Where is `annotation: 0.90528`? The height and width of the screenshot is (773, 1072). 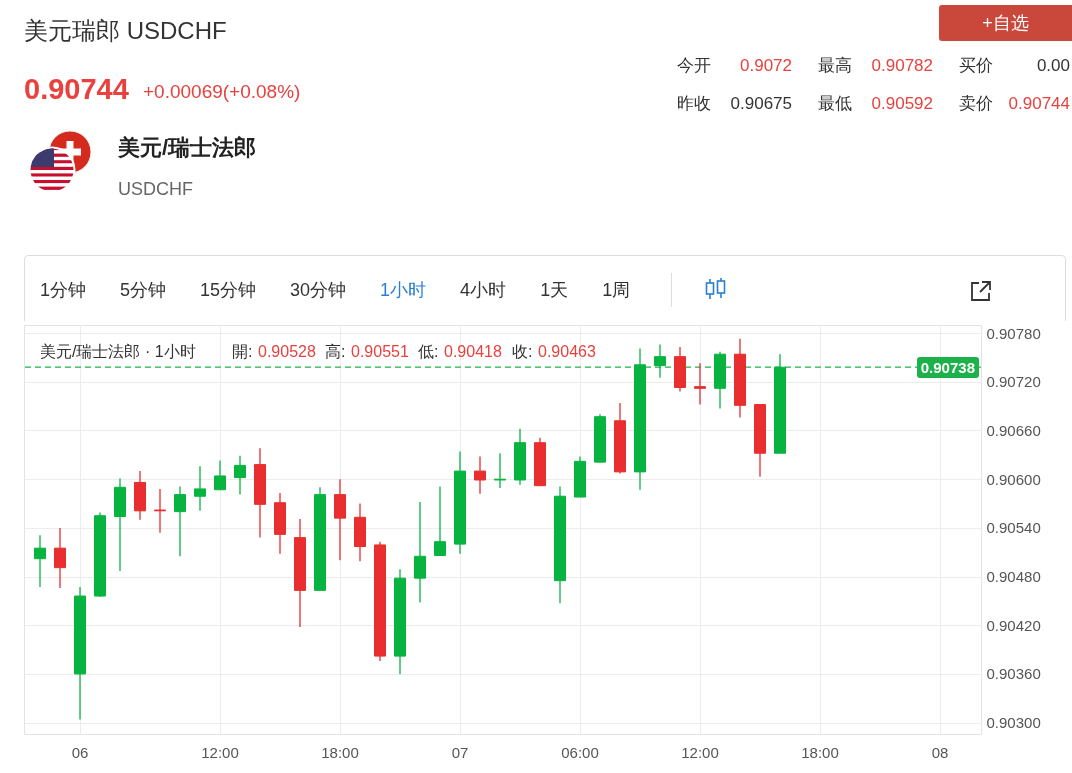
annotation: 0.90528 is located at coordinates (287, 351).